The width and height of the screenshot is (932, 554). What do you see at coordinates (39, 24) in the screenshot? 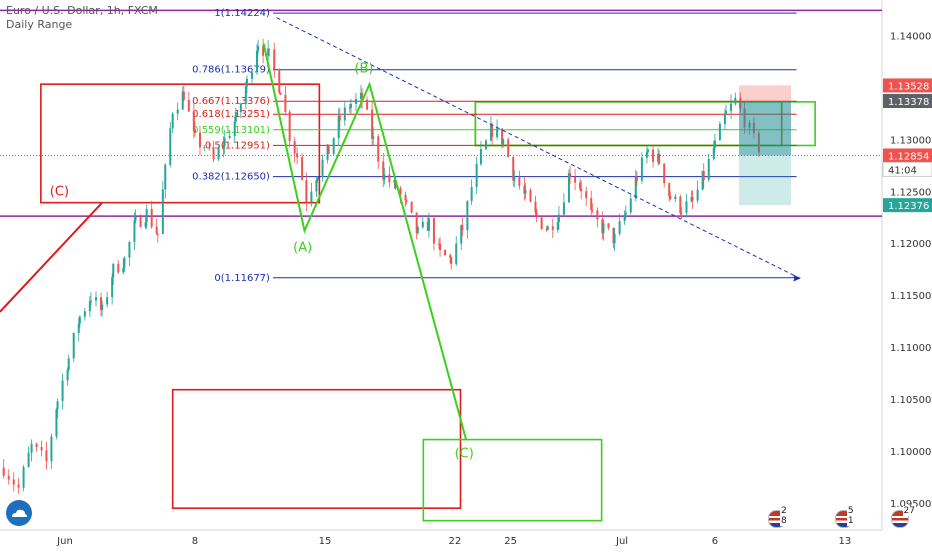
I see `indicator-label: Daily Range` at bounding box center [39, 24].